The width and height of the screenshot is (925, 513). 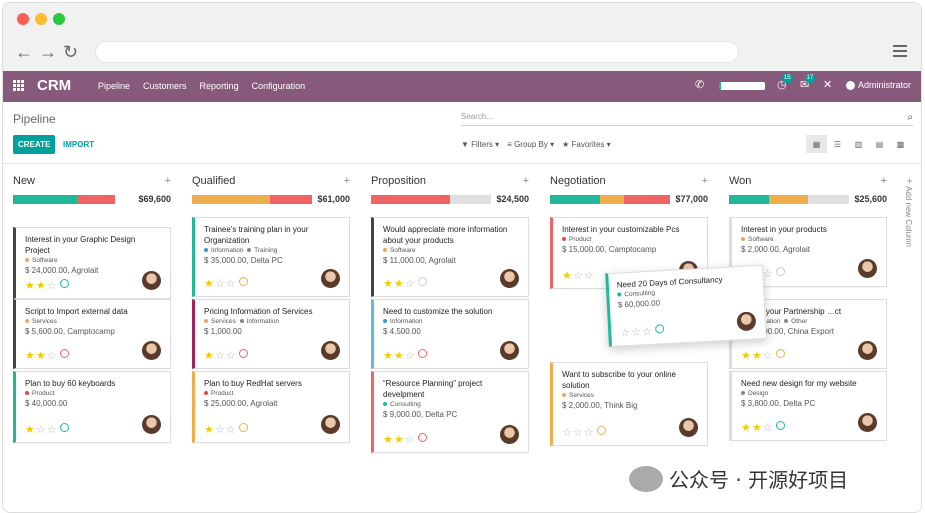 I want to click on messages-icon: ✉ 17, so click(x=808, y=82).